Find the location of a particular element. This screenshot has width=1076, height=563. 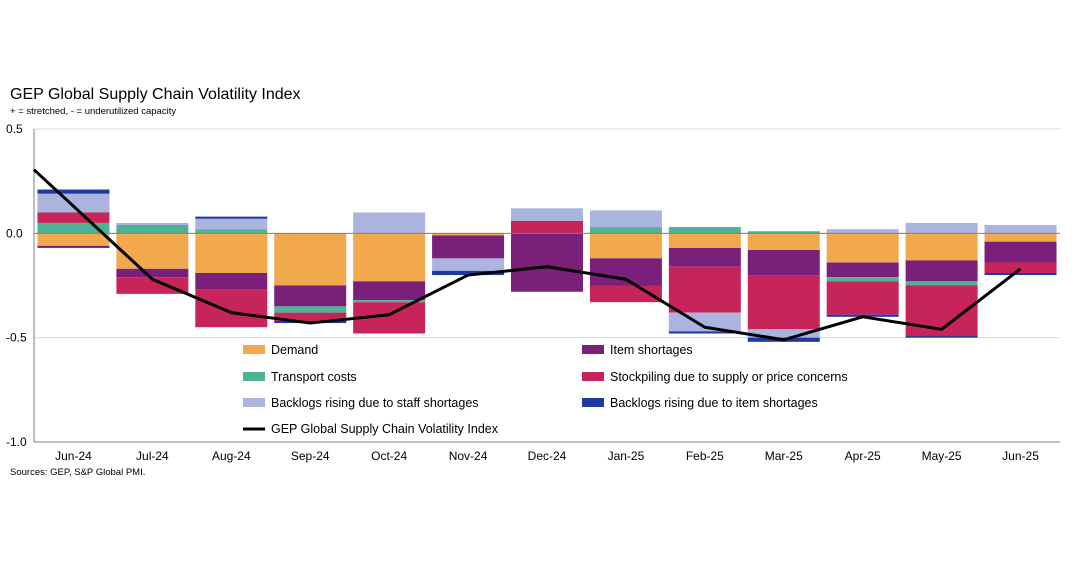

x-tick-label: Jan-25 is located at coordinates (626, 456).